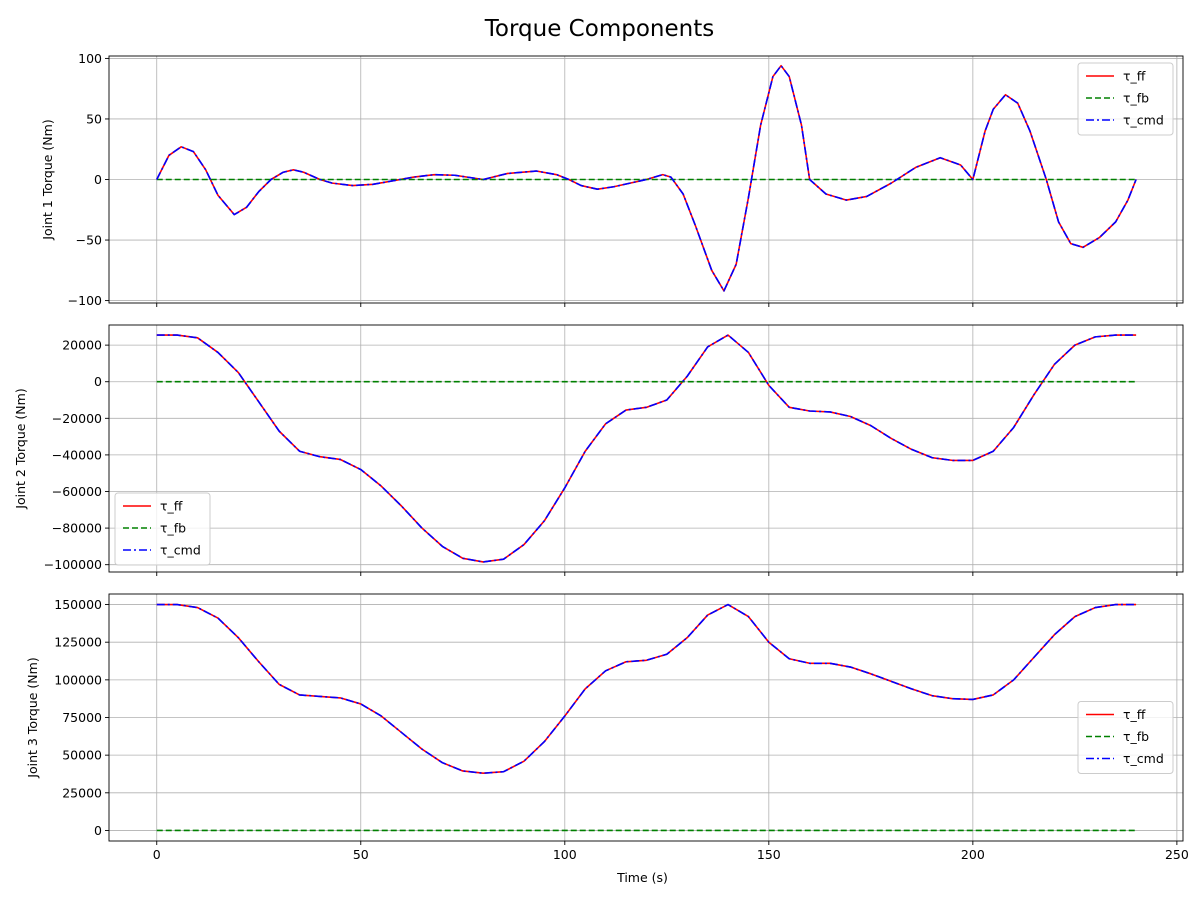 The height and width of the screenshot is (899, 1199). I want to click on panel-3-y-tick-label: 100000, so click(78, 679).